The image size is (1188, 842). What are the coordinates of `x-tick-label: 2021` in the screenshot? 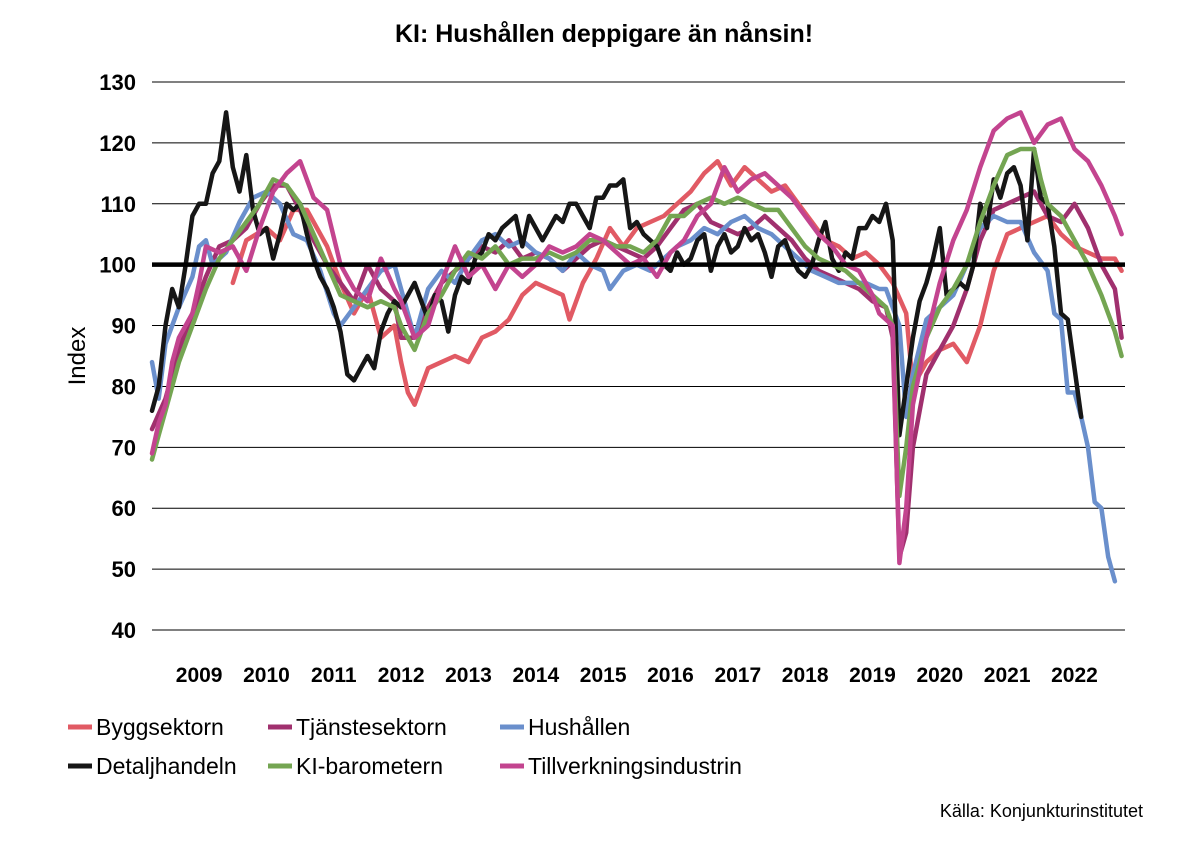 It's located at (1007, 675).